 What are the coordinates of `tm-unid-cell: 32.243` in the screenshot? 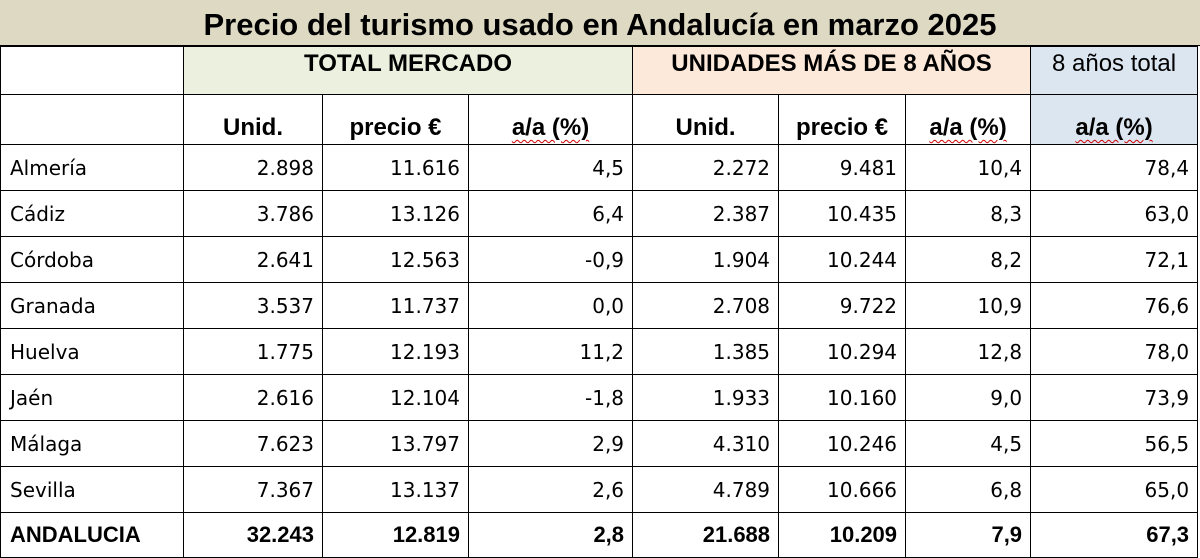 It's located at (253, 535).